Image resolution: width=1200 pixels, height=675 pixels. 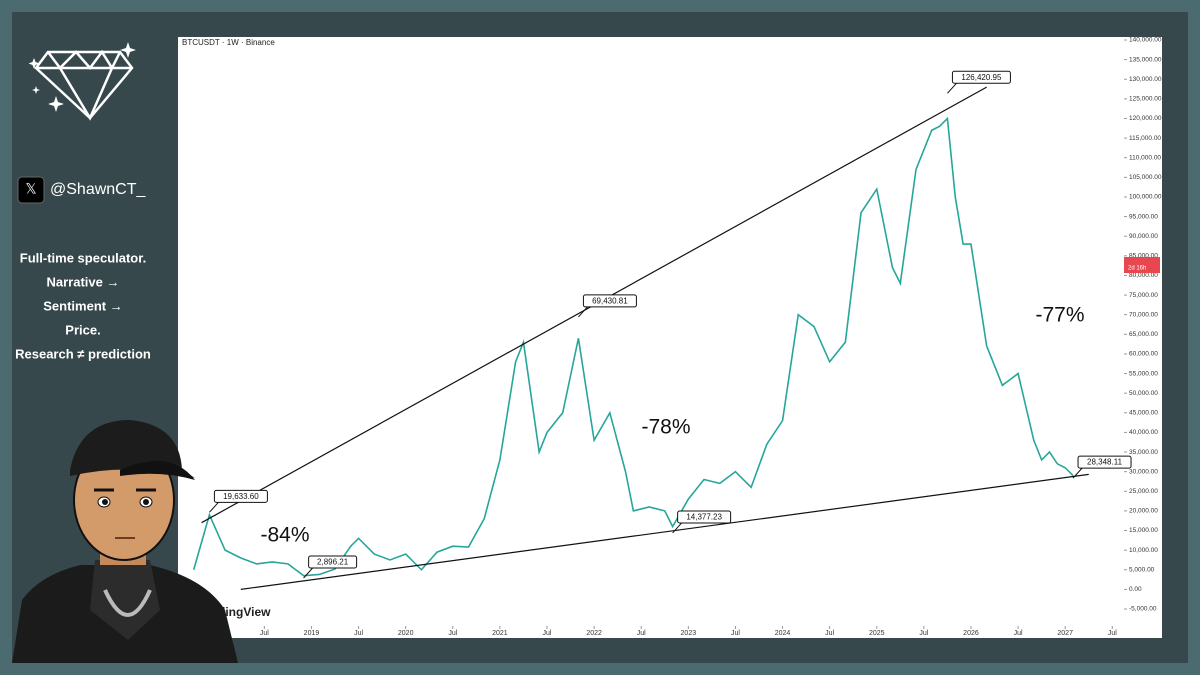 I want to click on sparkles, so click(x=82, y=77).